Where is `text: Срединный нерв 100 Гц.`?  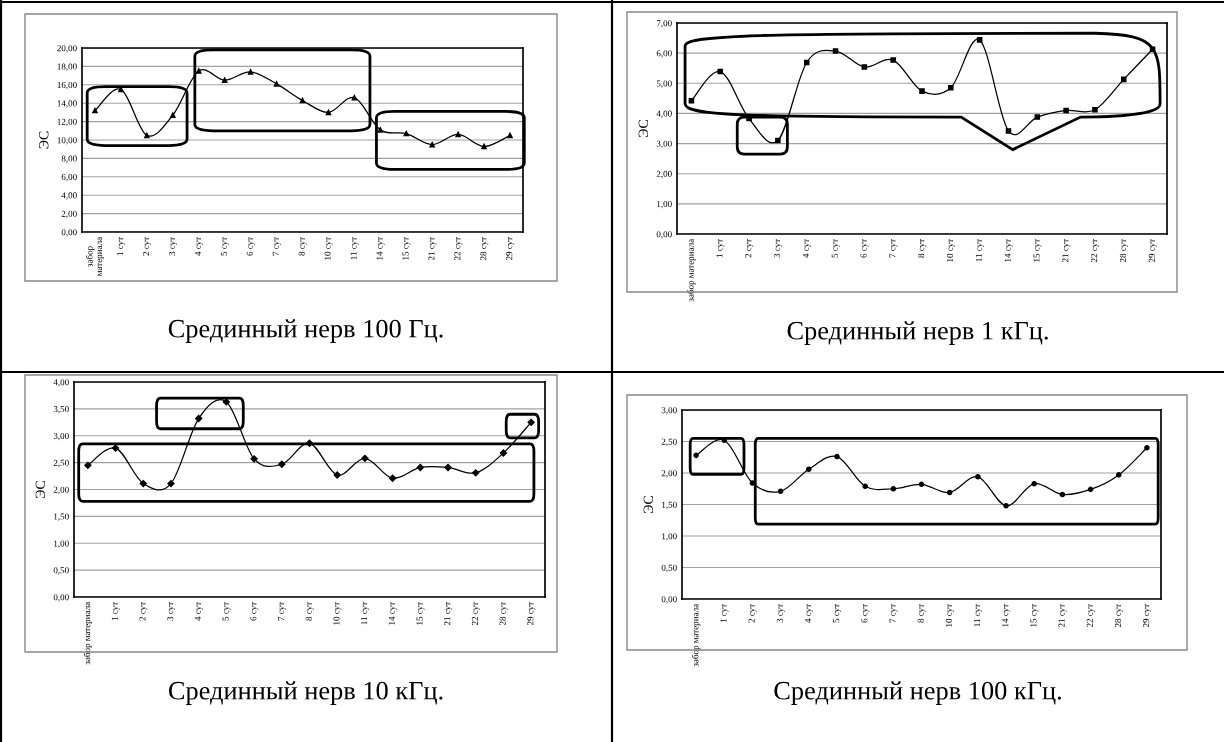 text: Срединный нерв 100 Гц. is located at coordinates (305, 331).